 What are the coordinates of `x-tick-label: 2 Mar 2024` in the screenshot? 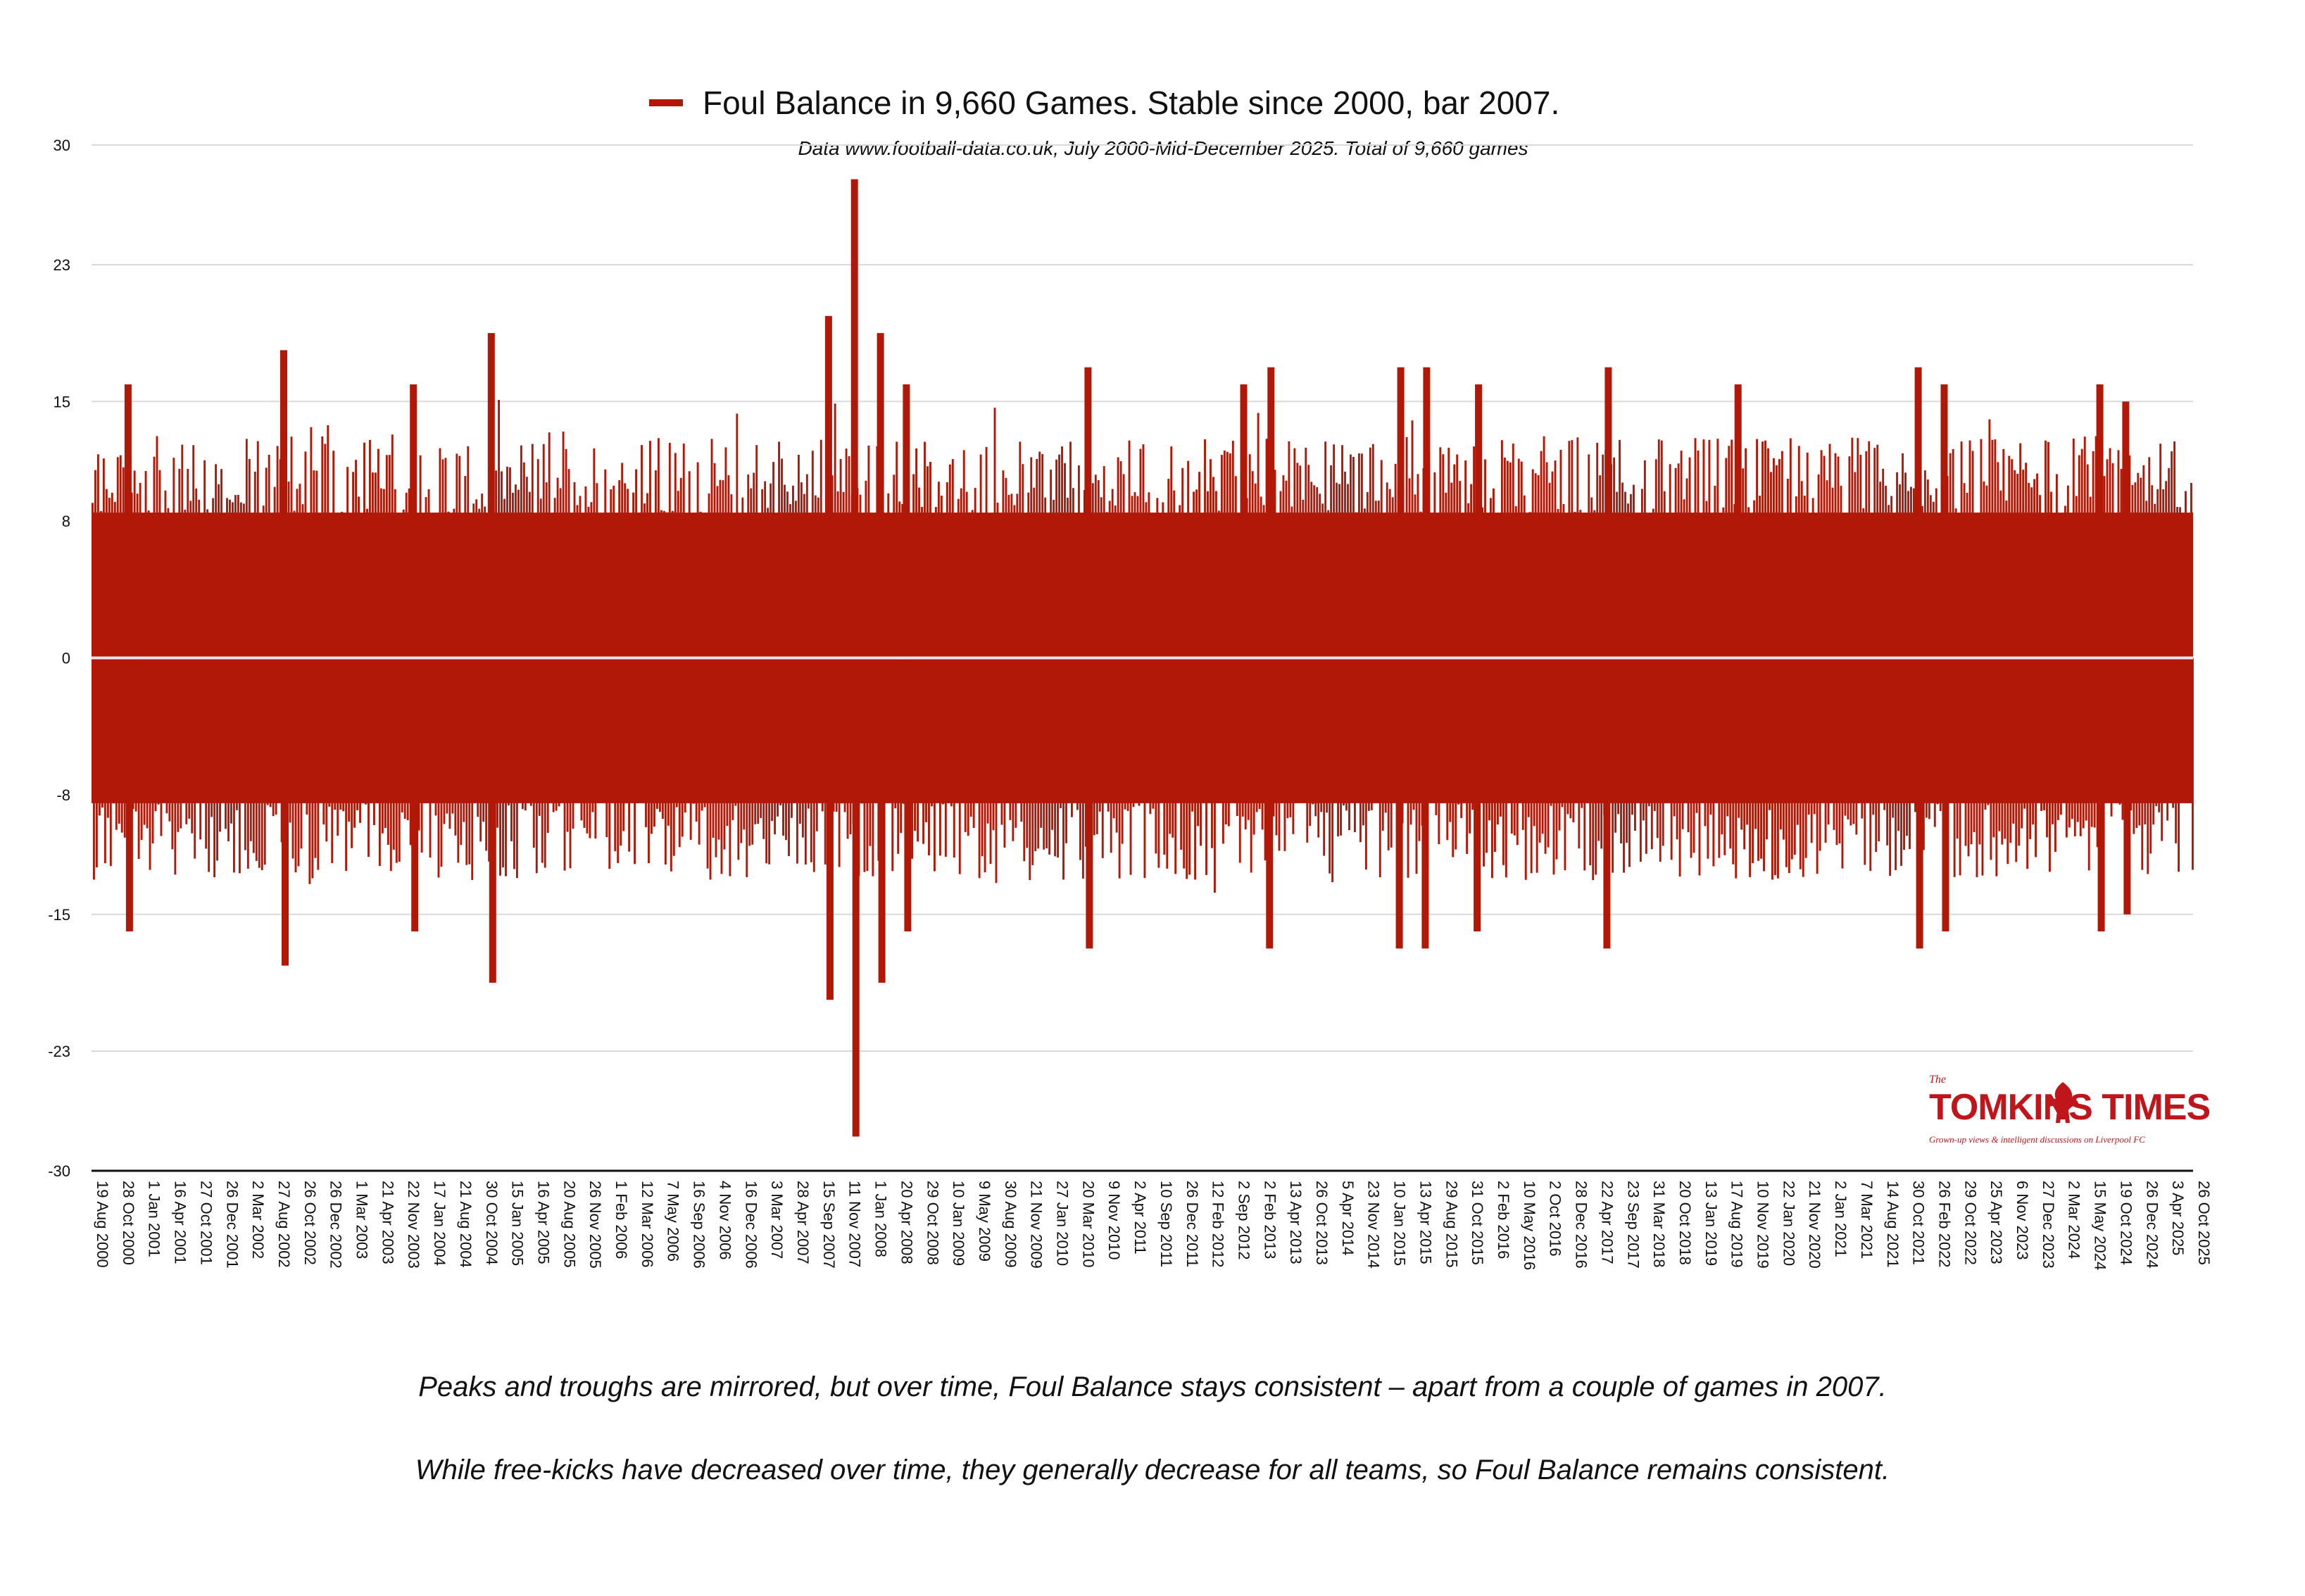 It's located at (2074, 1220).